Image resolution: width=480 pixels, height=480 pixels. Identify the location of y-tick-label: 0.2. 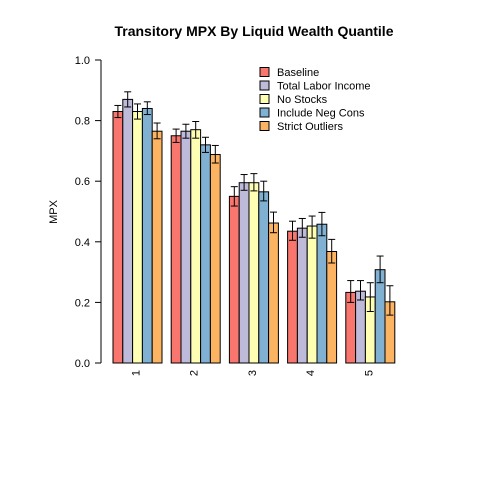
(82, 303).